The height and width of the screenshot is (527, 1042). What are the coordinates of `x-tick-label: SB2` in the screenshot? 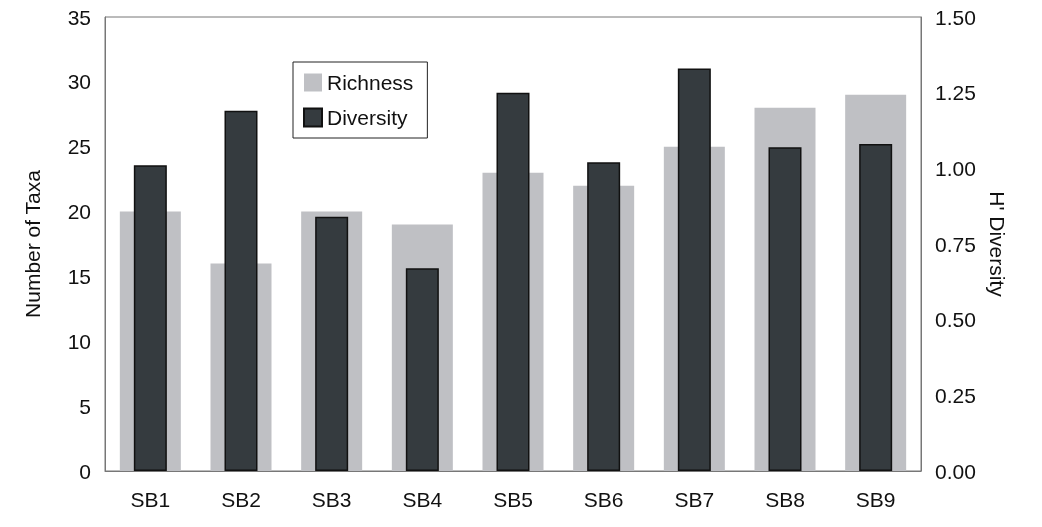 It's located at (241, 499).